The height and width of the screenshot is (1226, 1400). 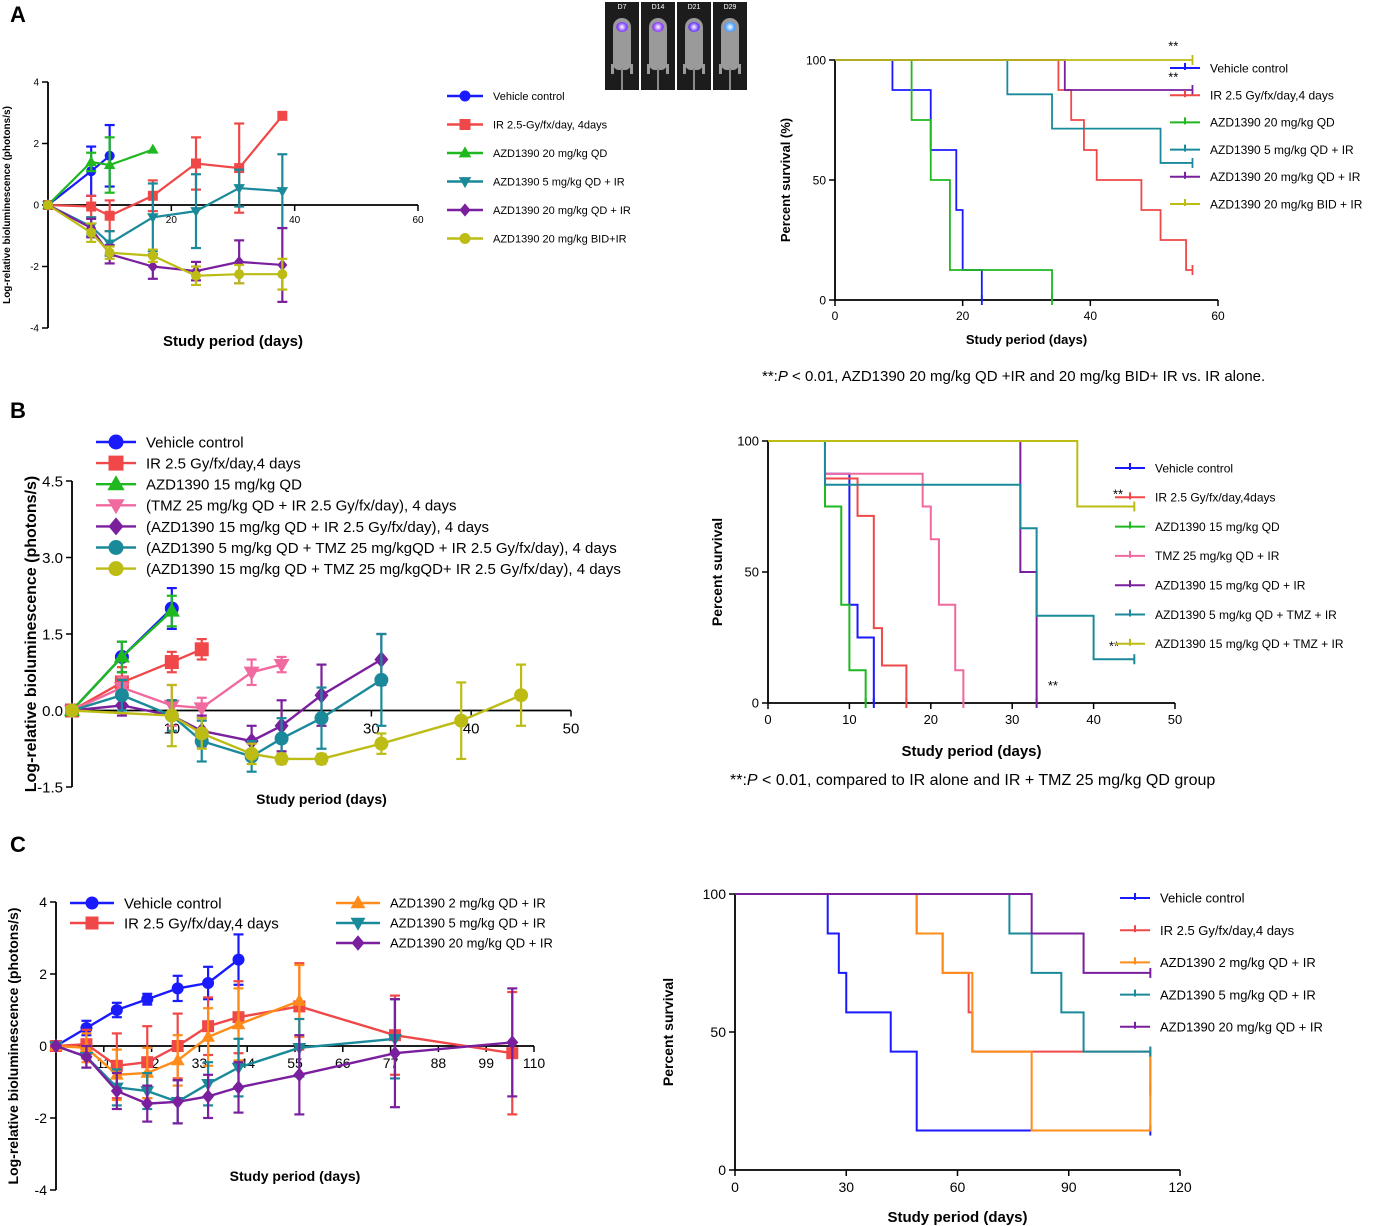 I want to click on x-tick-label: 120, so click(x=1180, y=1187).